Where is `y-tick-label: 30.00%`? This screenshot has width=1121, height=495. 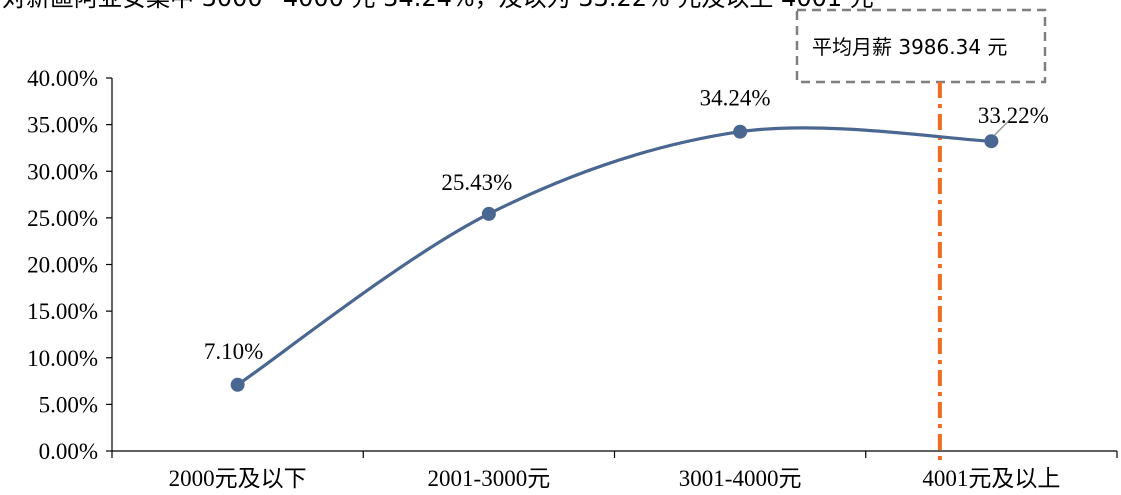
y-tick-label: 30.00% is located at coordinates (62, 171).